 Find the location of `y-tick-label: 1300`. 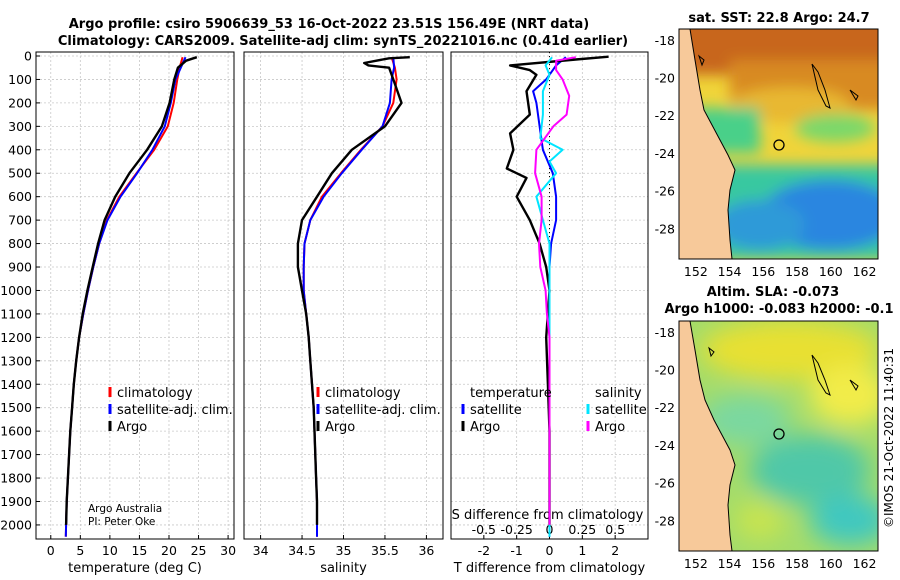

y-tick-label: 1300 is located at coordinates (16, 360).